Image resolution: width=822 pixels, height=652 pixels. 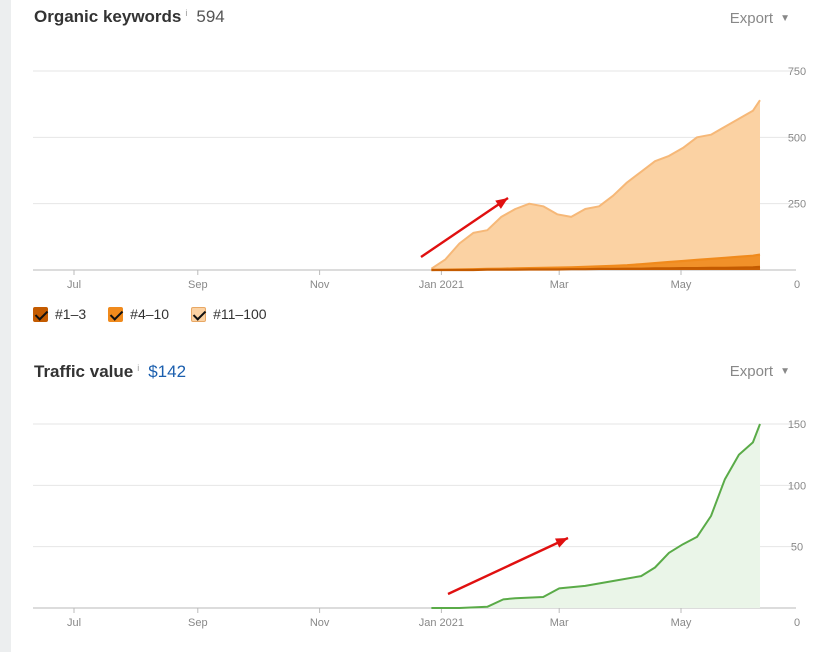 I want to click on legend-item-top4-10: #4–10, so click(x=138, y=314).